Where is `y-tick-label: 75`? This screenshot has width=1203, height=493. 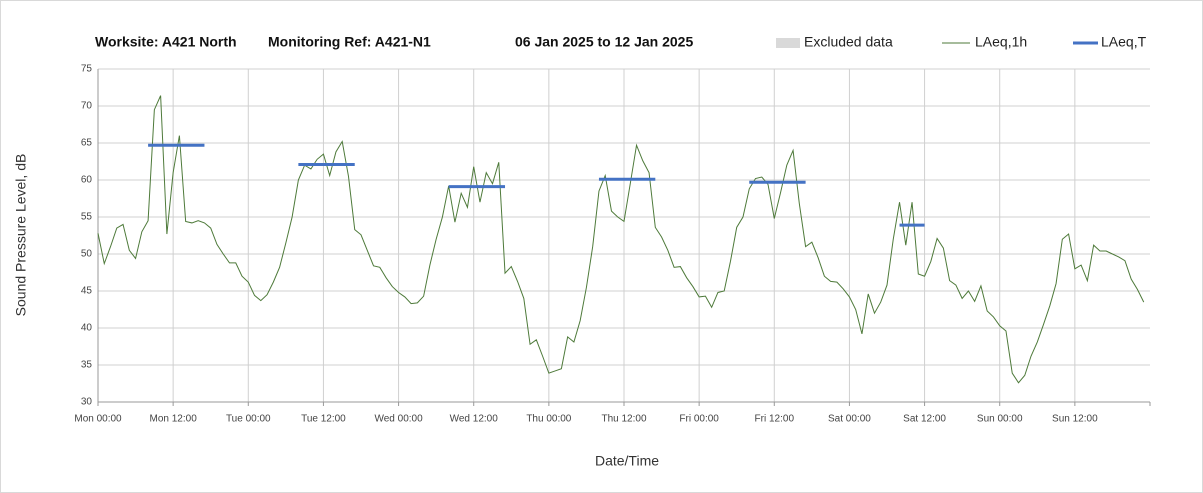
y-tick-label: 75 is located at coordinates (87, 69).